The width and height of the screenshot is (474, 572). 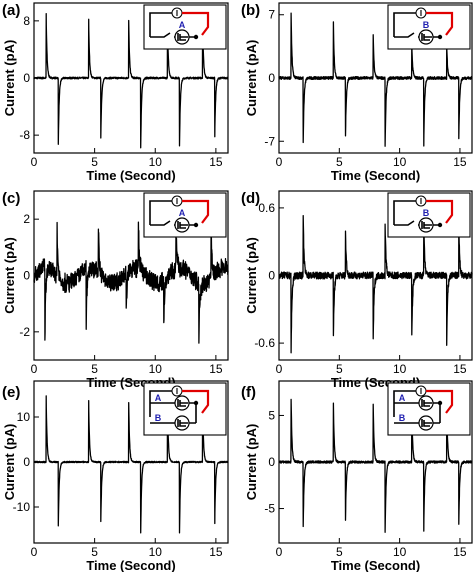 What do you see at coordinates (250, 10) in the screenshot?
I see `panel-label-b: (b)` at bounding box center [250, 10].